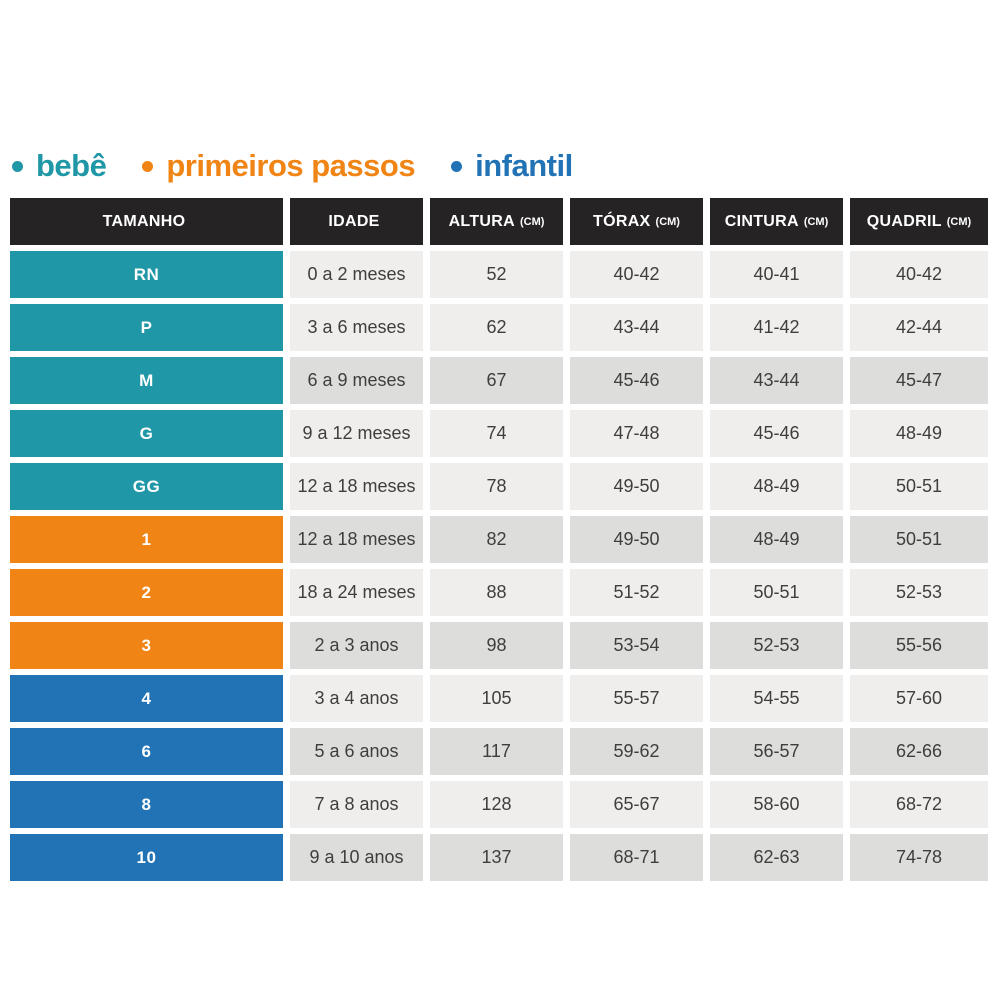 This screenshot has width=1000, height=1000. I want to click on header-cell-idade: IDADE, so click(356, 221).